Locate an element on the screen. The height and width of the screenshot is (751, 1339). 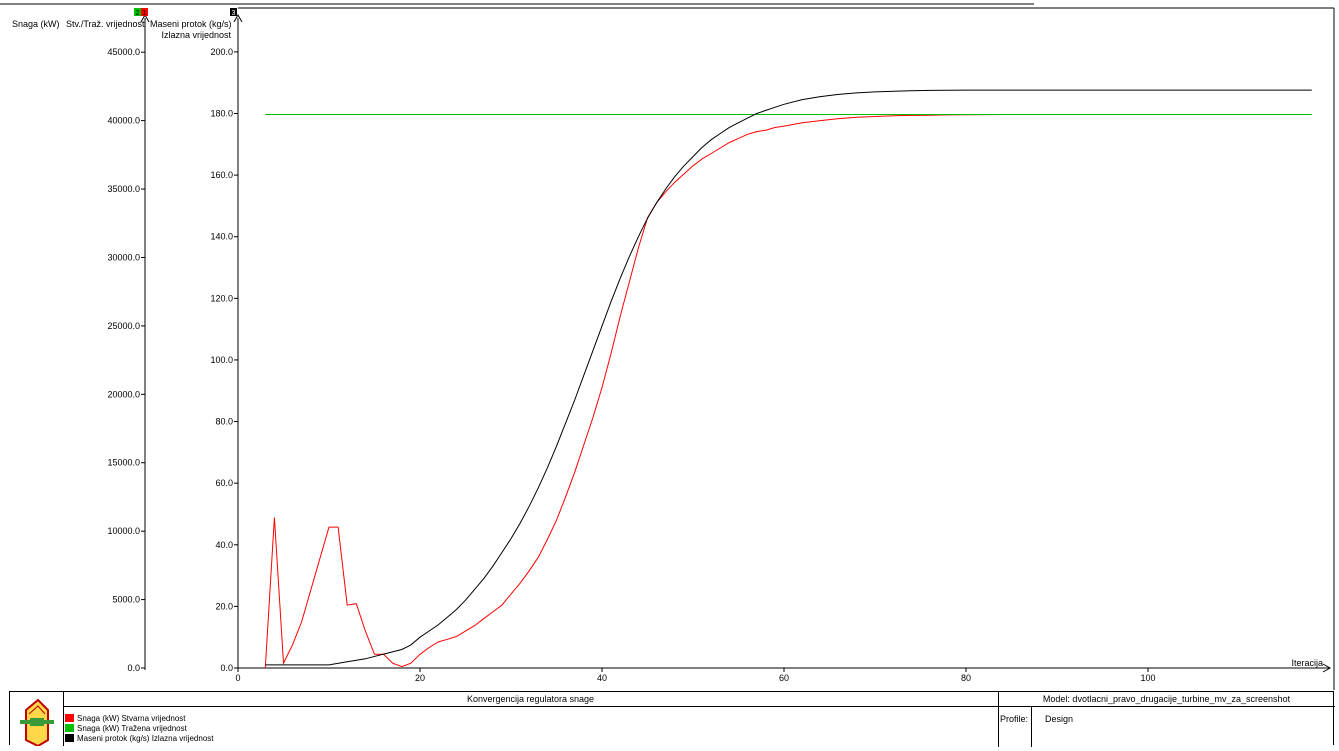
legend-label: Maseni protok (kg/s) Izlazna vrijednost is located at coordinates (145, 738).